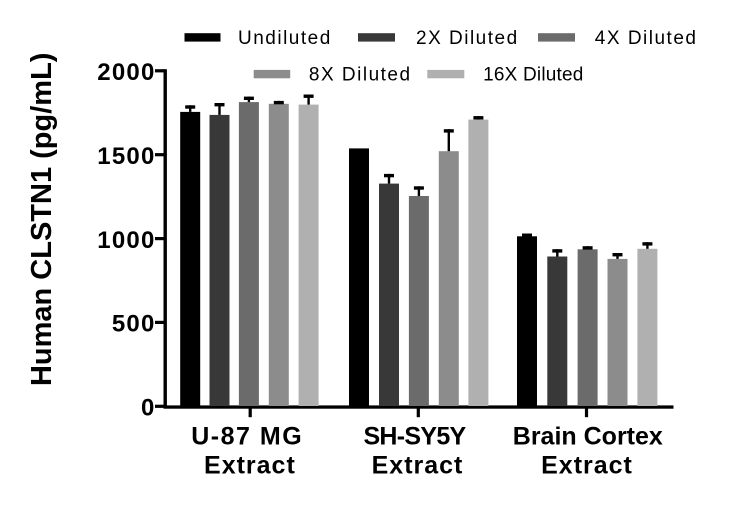 Image resolution: width=750 pixels, height=505 pixels. I want to click on svg-text: 0, so click(148, 408).